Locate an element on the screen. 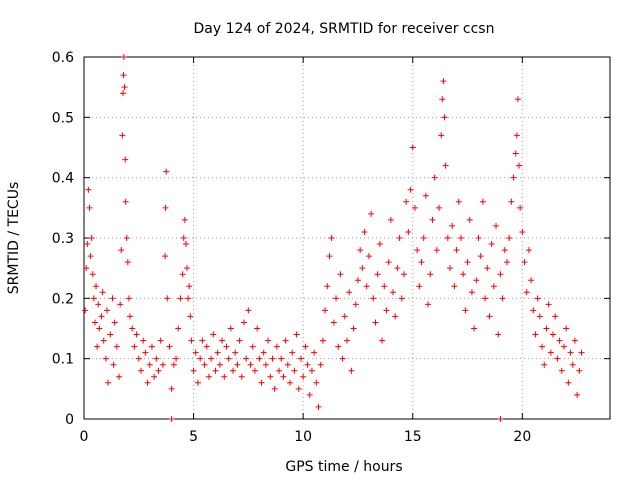 The height and width of the screenshot is (480, 640). x-tick-label: 20 is located at coordinates (522, 437).